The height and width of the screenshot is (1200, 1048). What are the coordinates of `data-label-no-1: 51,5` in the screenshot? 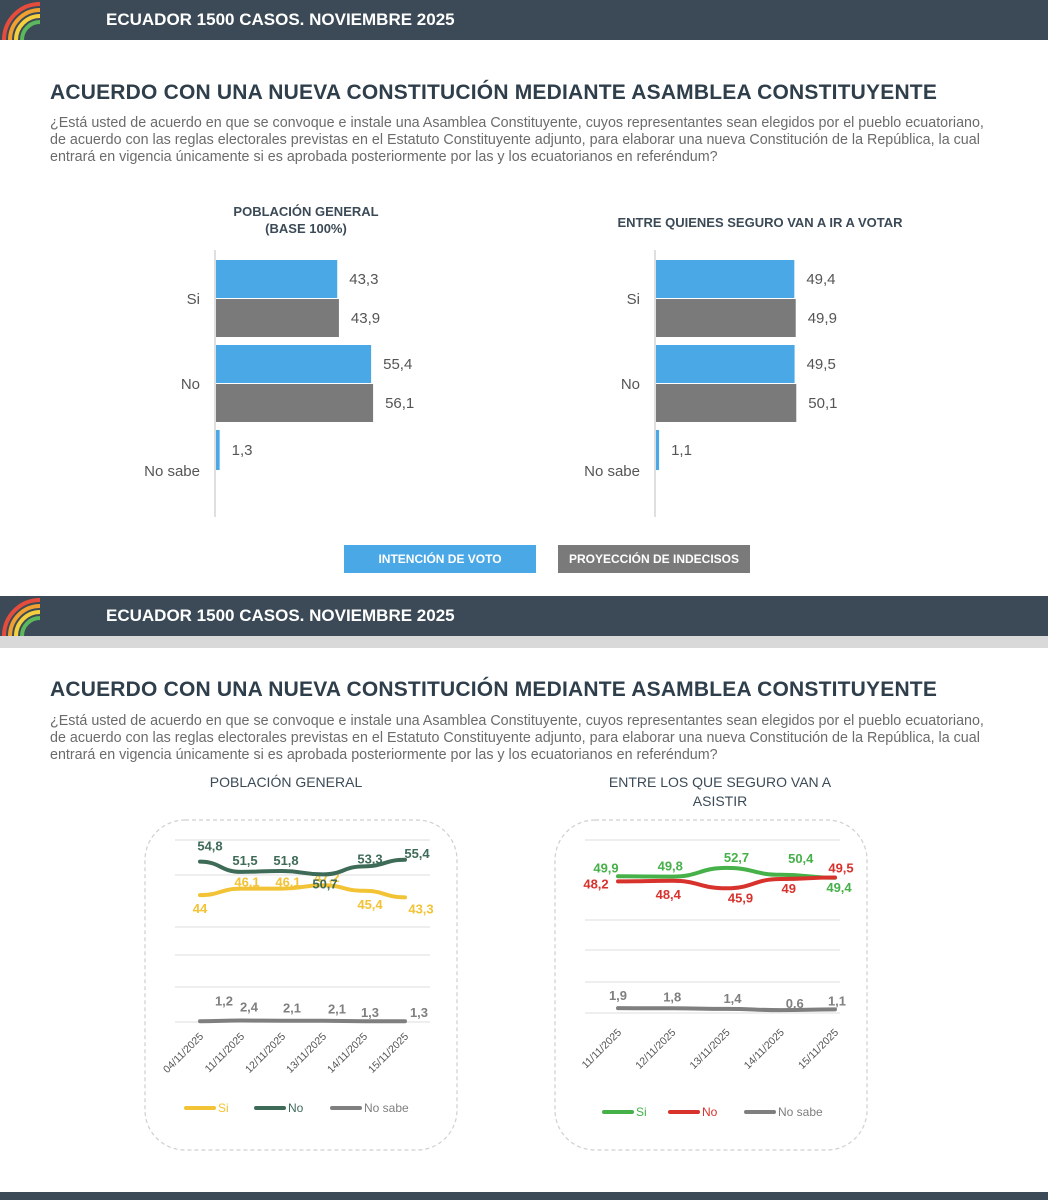 It's located at (244, 860).